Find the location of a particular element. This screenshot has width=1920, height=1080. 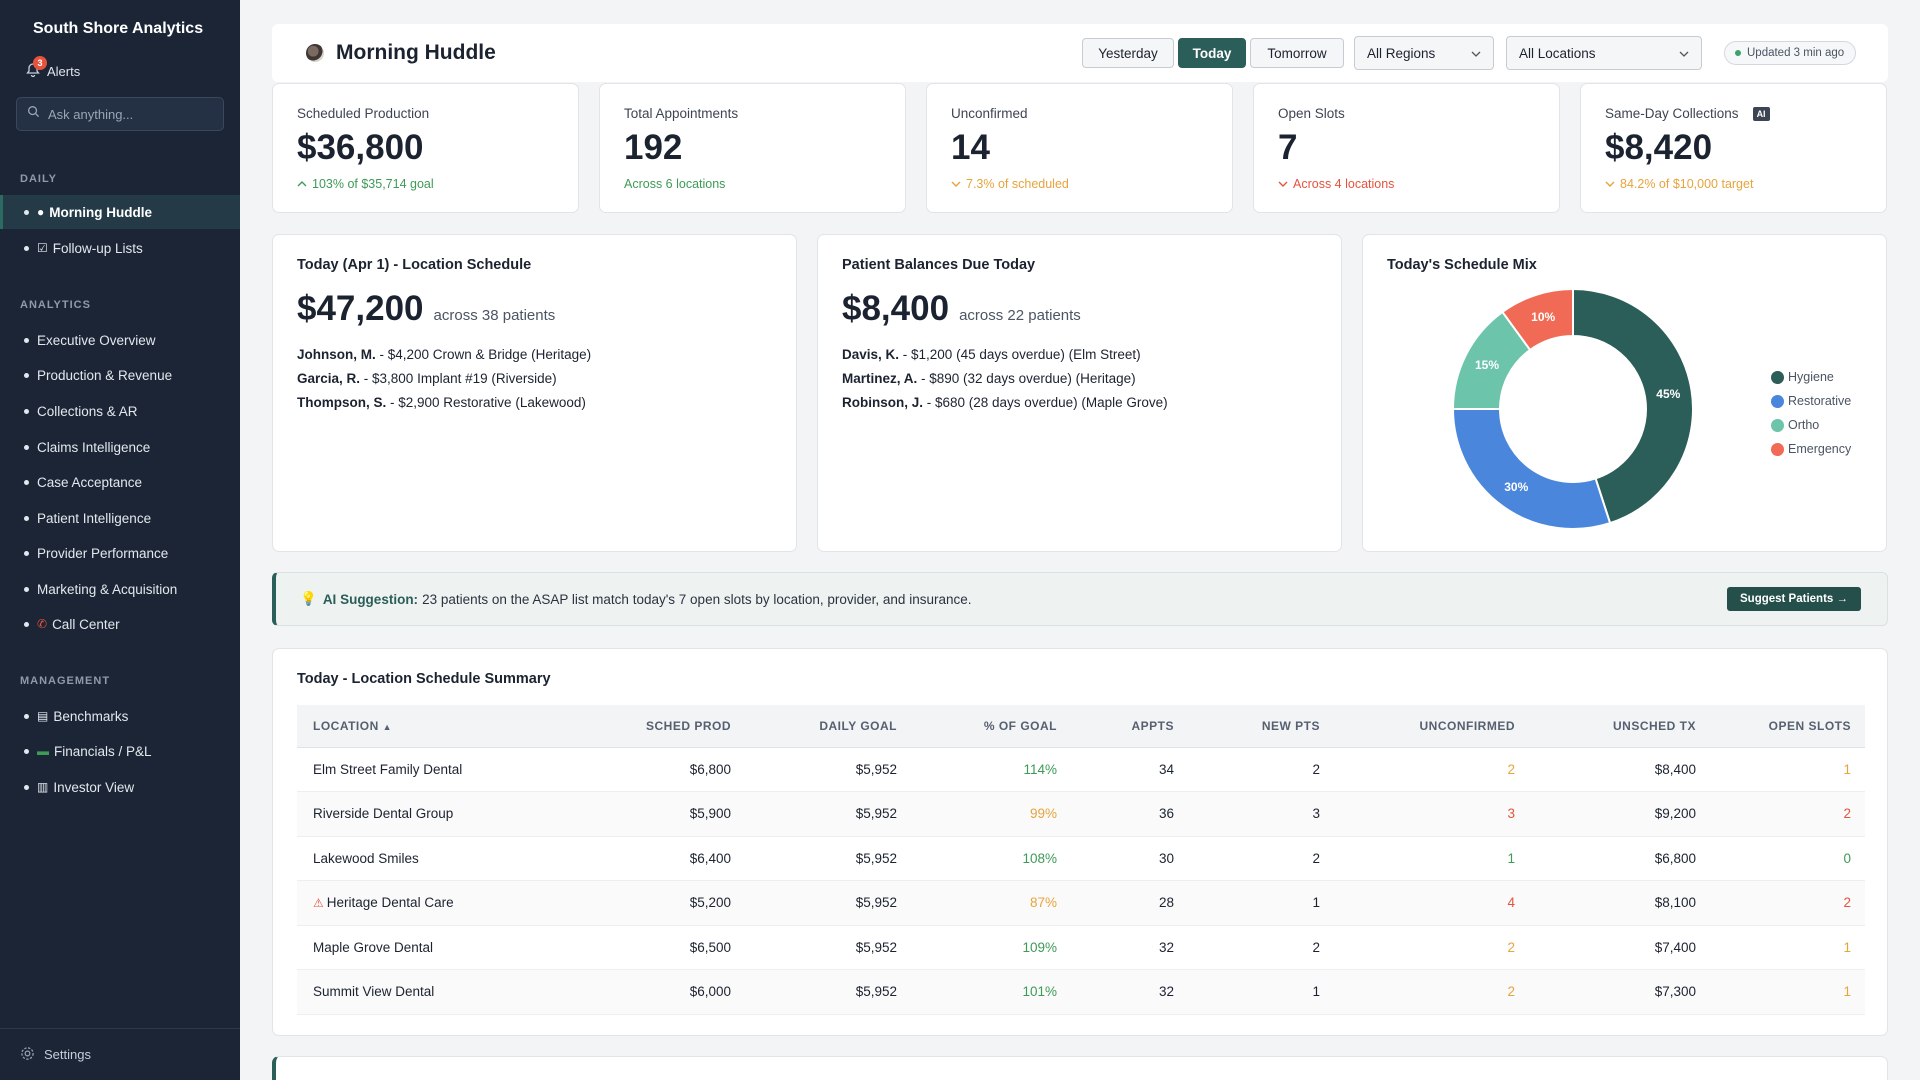

chart-legend: Hygiene Restorative Ortho Emergency is located at coordinates (1811, 413).